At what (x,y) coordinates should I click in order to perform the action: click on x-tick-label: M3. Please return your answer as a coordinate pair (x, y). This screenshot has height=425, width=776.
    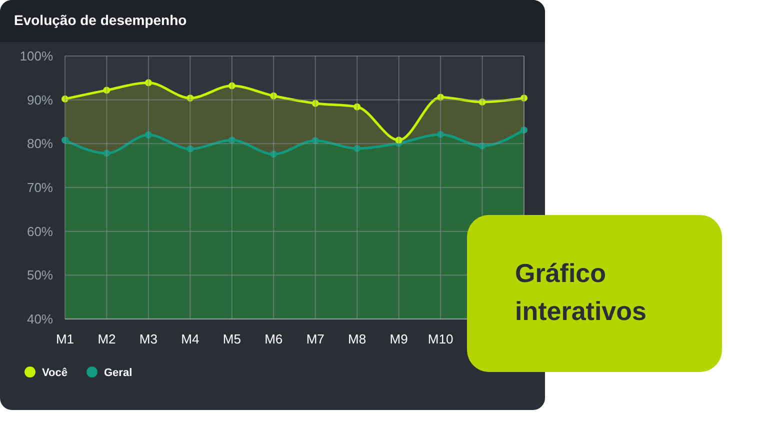
    Looking at the image, I should click on (148, 339).